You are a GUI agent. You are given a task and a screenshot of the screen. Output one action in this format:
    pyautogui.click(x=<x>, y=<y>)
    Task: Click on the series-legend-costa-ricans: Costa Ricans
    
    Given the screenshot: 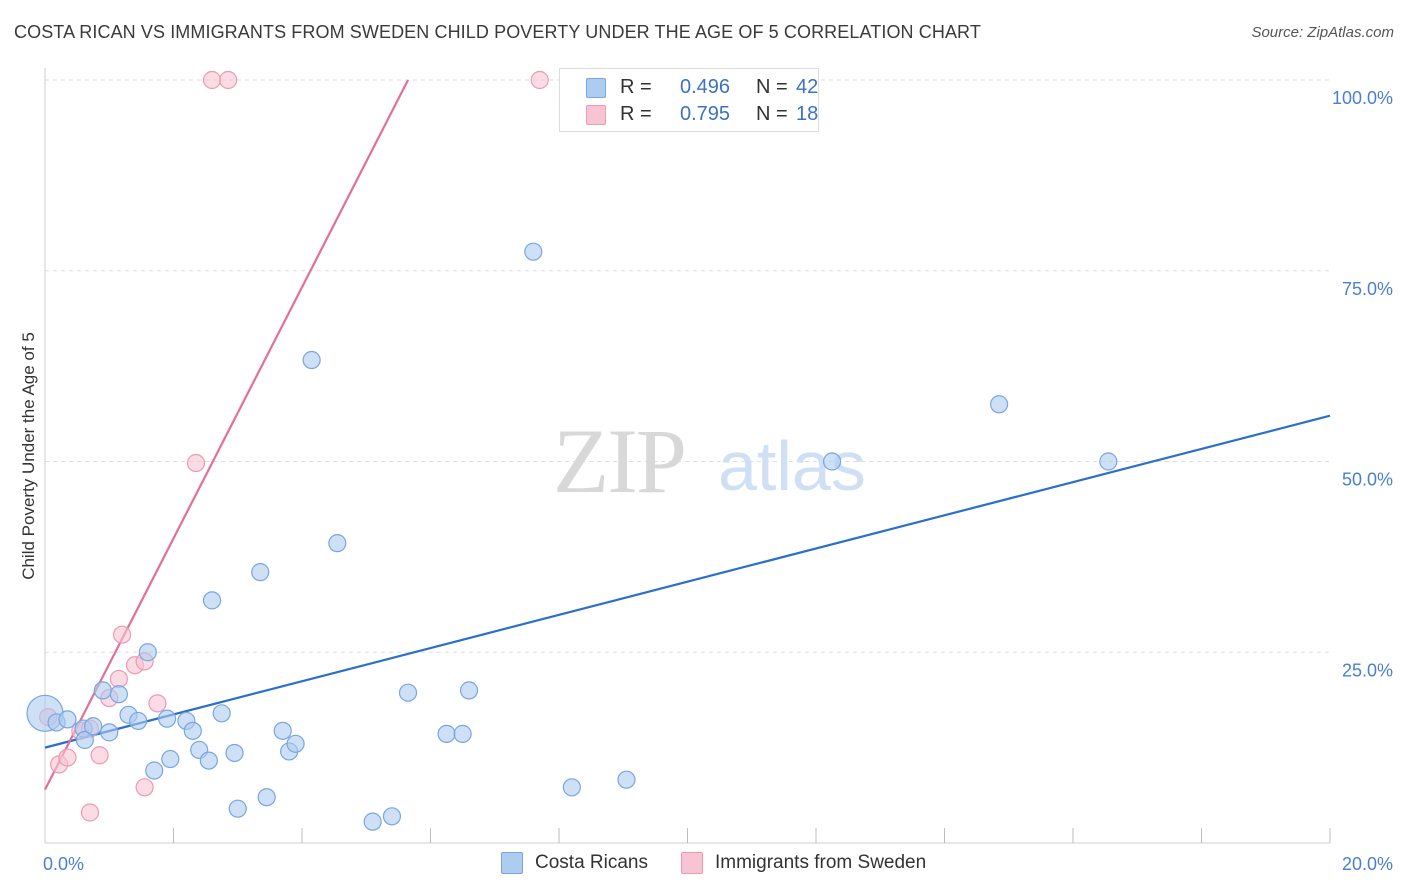 What is the action you would take?
    pyautogui.click(x=574, y=863)
    